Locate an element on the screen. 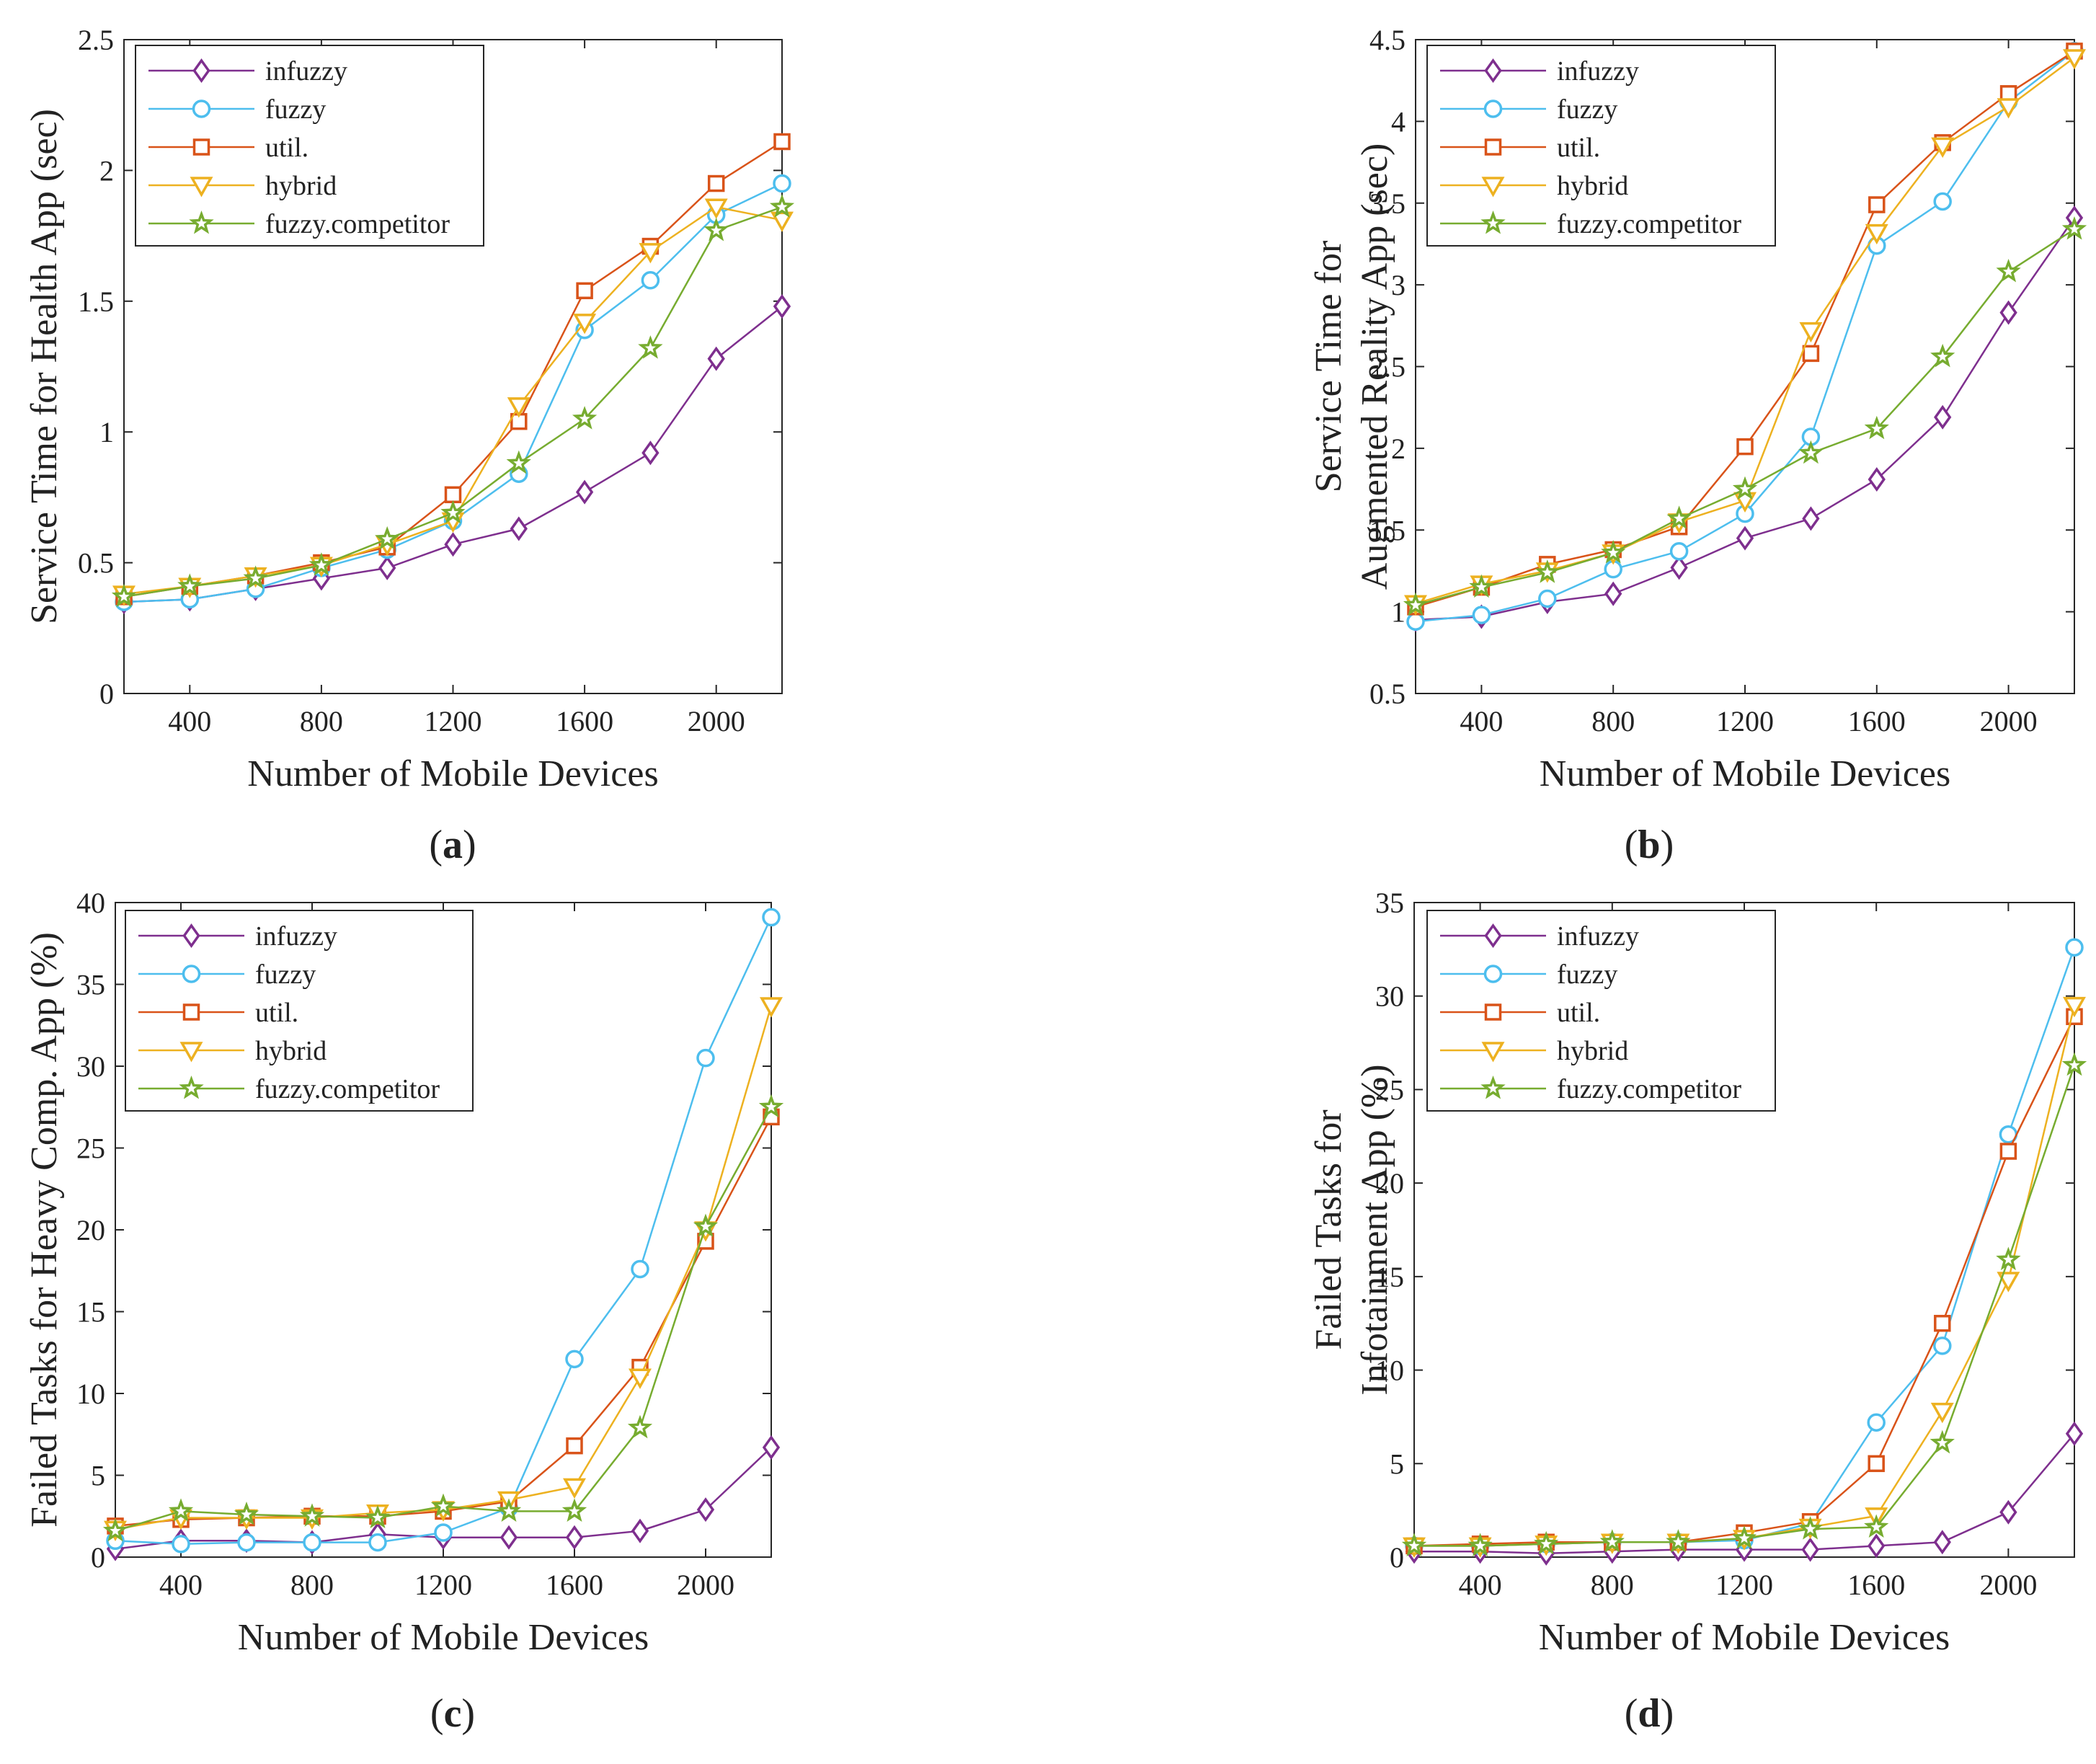 The width and height of the screenshot is (2096, 1764). y-tick-label: 1 is located at coordinates (1398, 612).